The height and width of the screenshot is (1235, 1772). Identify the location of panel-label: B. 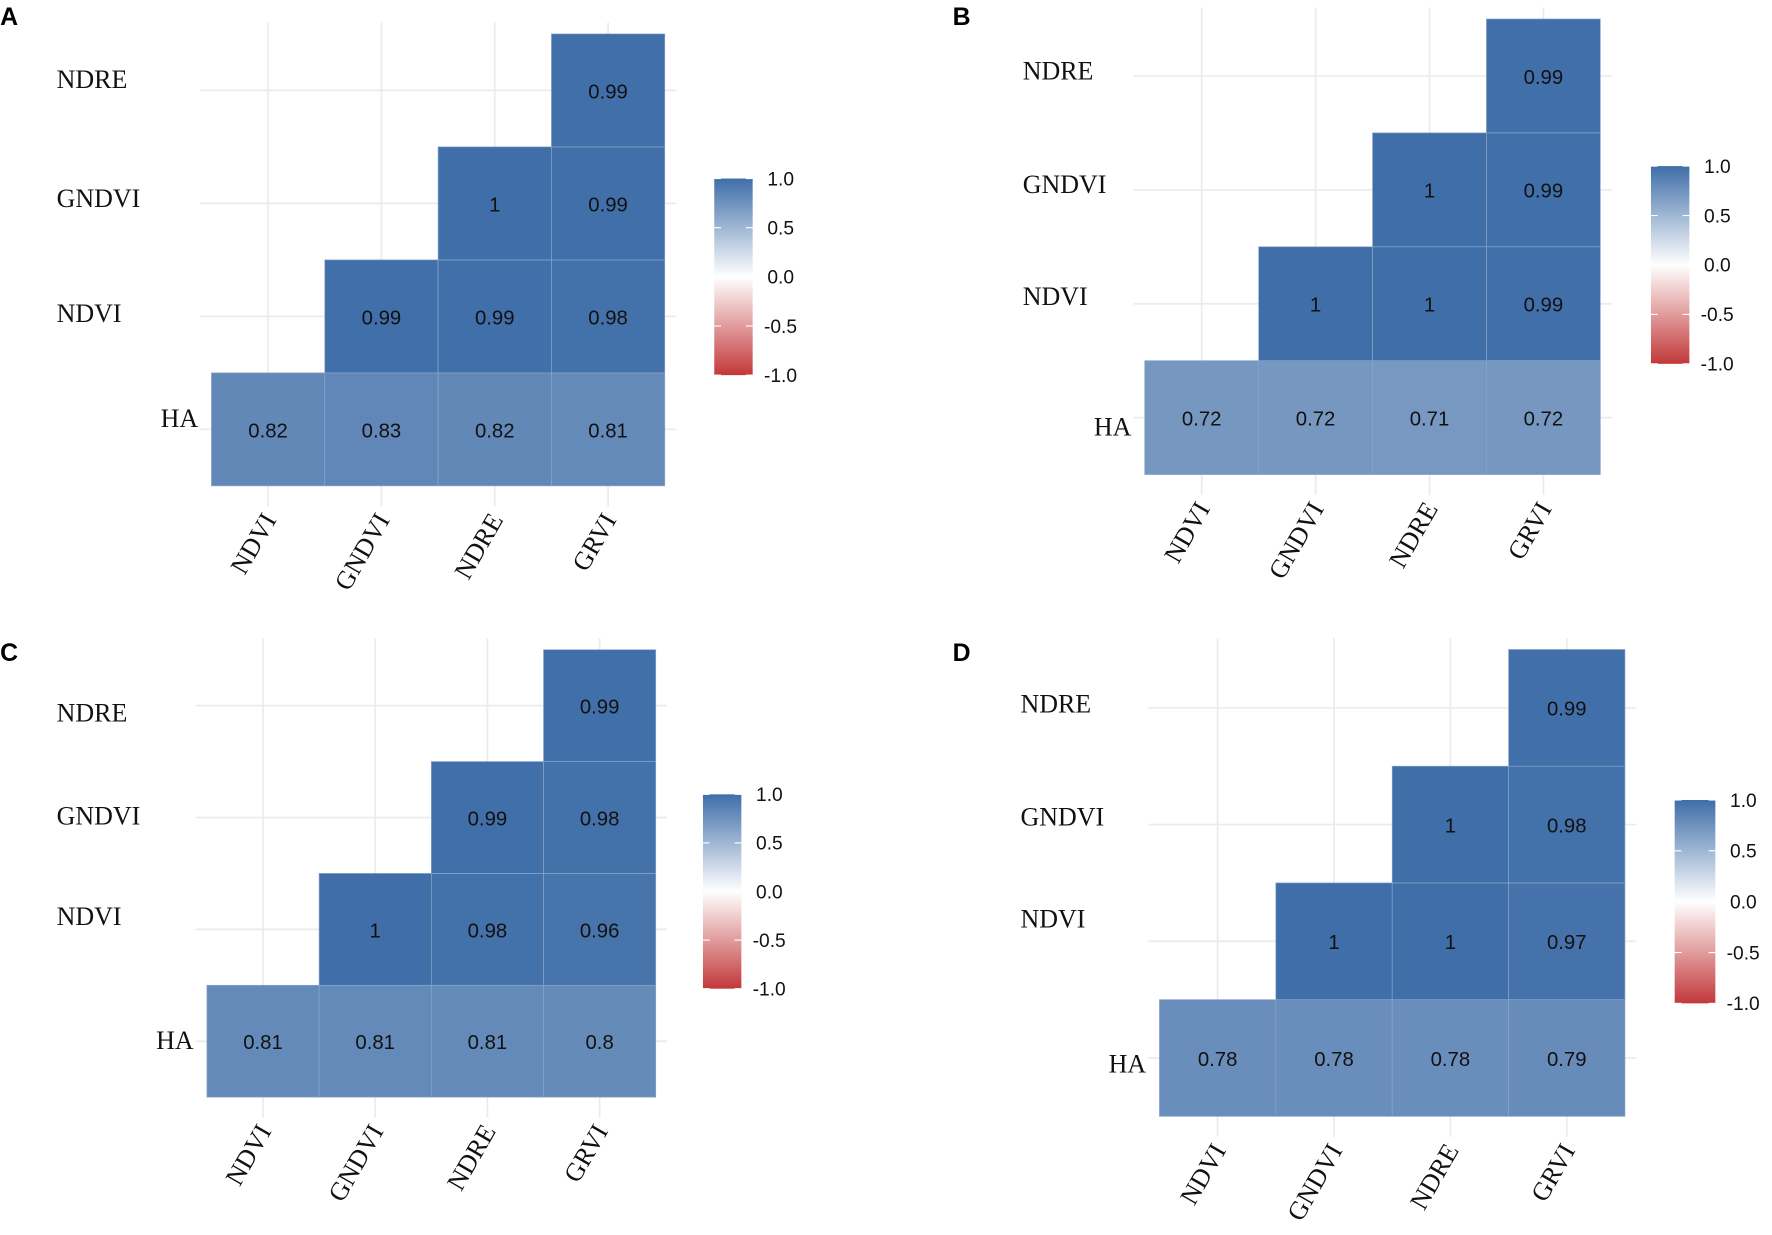
(962, 17).